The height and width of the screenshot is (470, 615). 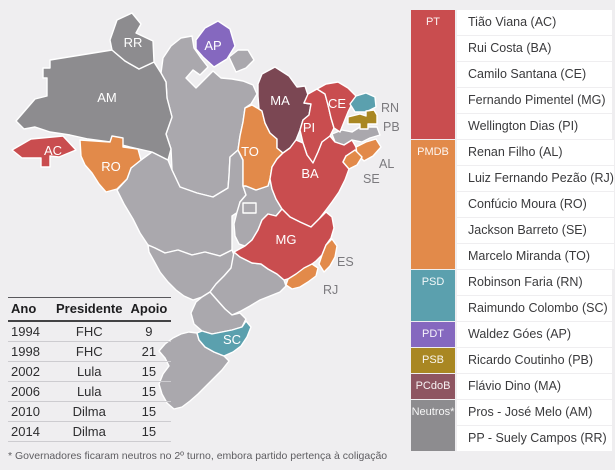 I want to click on state-mt, so click(x=181, y=203).